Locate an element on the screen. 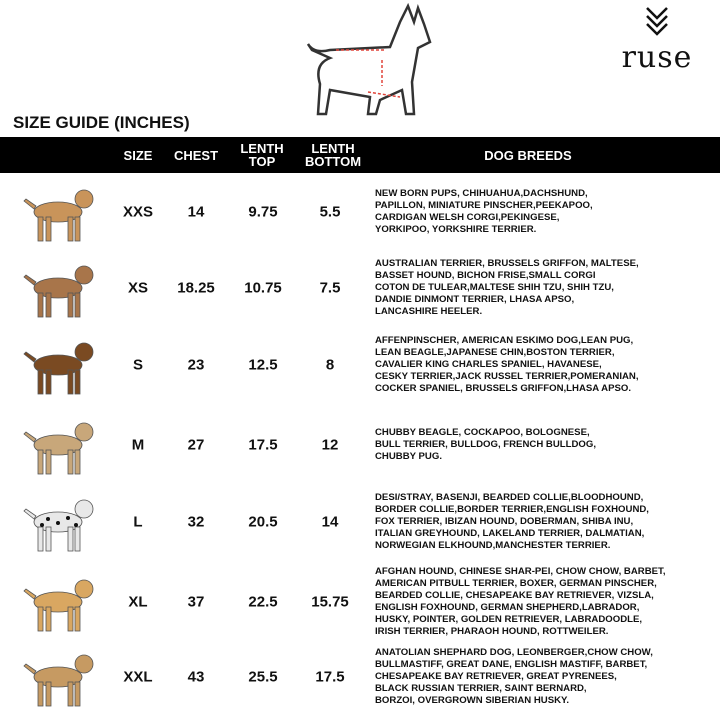 The height and width of the screenshot is (720, 720). chest-value: 27 is located at coordinates (196, 445).